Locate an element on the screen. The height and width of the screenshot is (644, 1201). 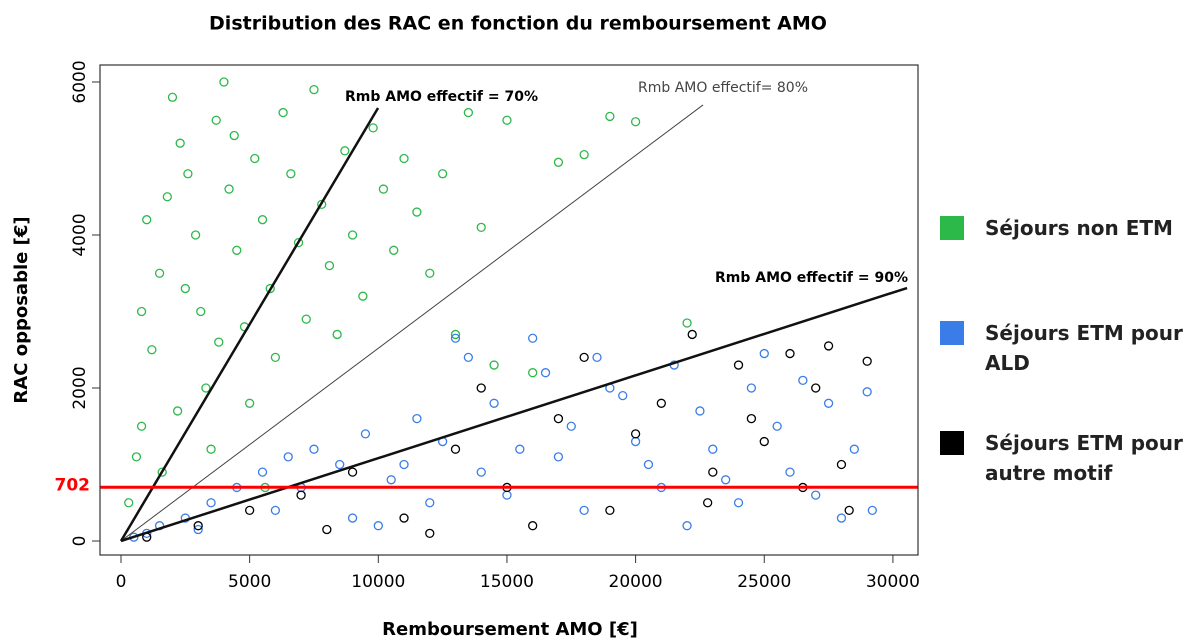
legend-label: Séjours non ETM is located at coordinates (1079, 228).